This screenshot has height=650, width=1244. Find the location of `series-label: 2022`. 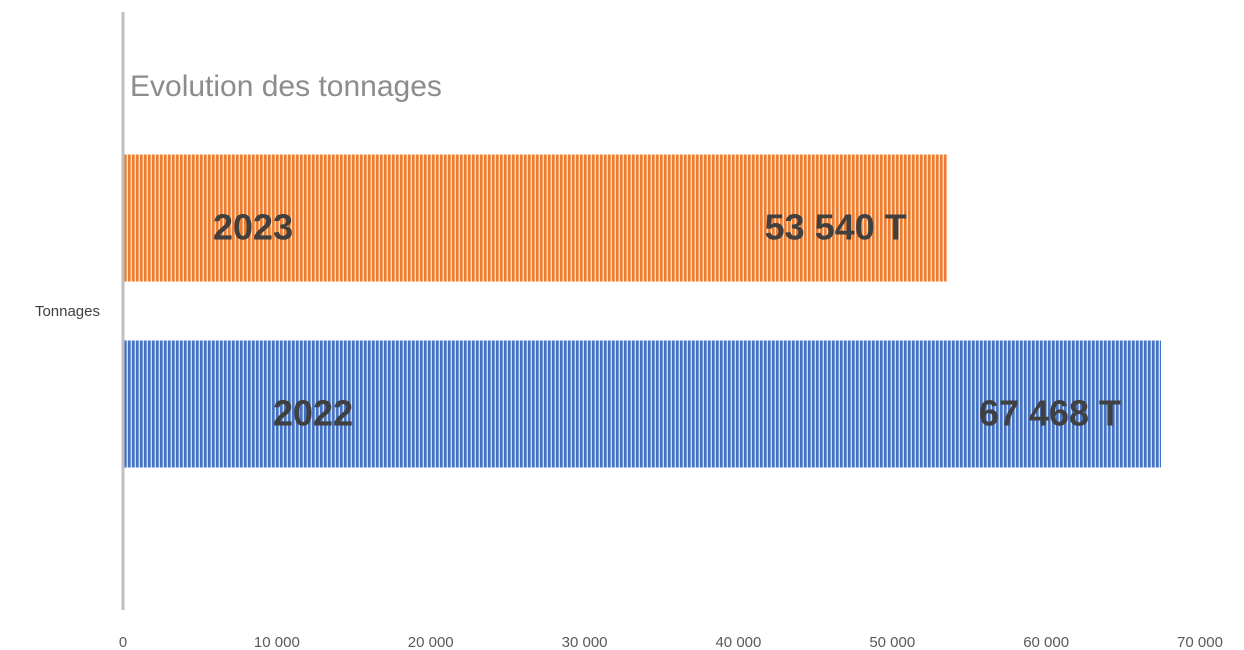

series-label: 2022 is located at coordinates (313, 413).